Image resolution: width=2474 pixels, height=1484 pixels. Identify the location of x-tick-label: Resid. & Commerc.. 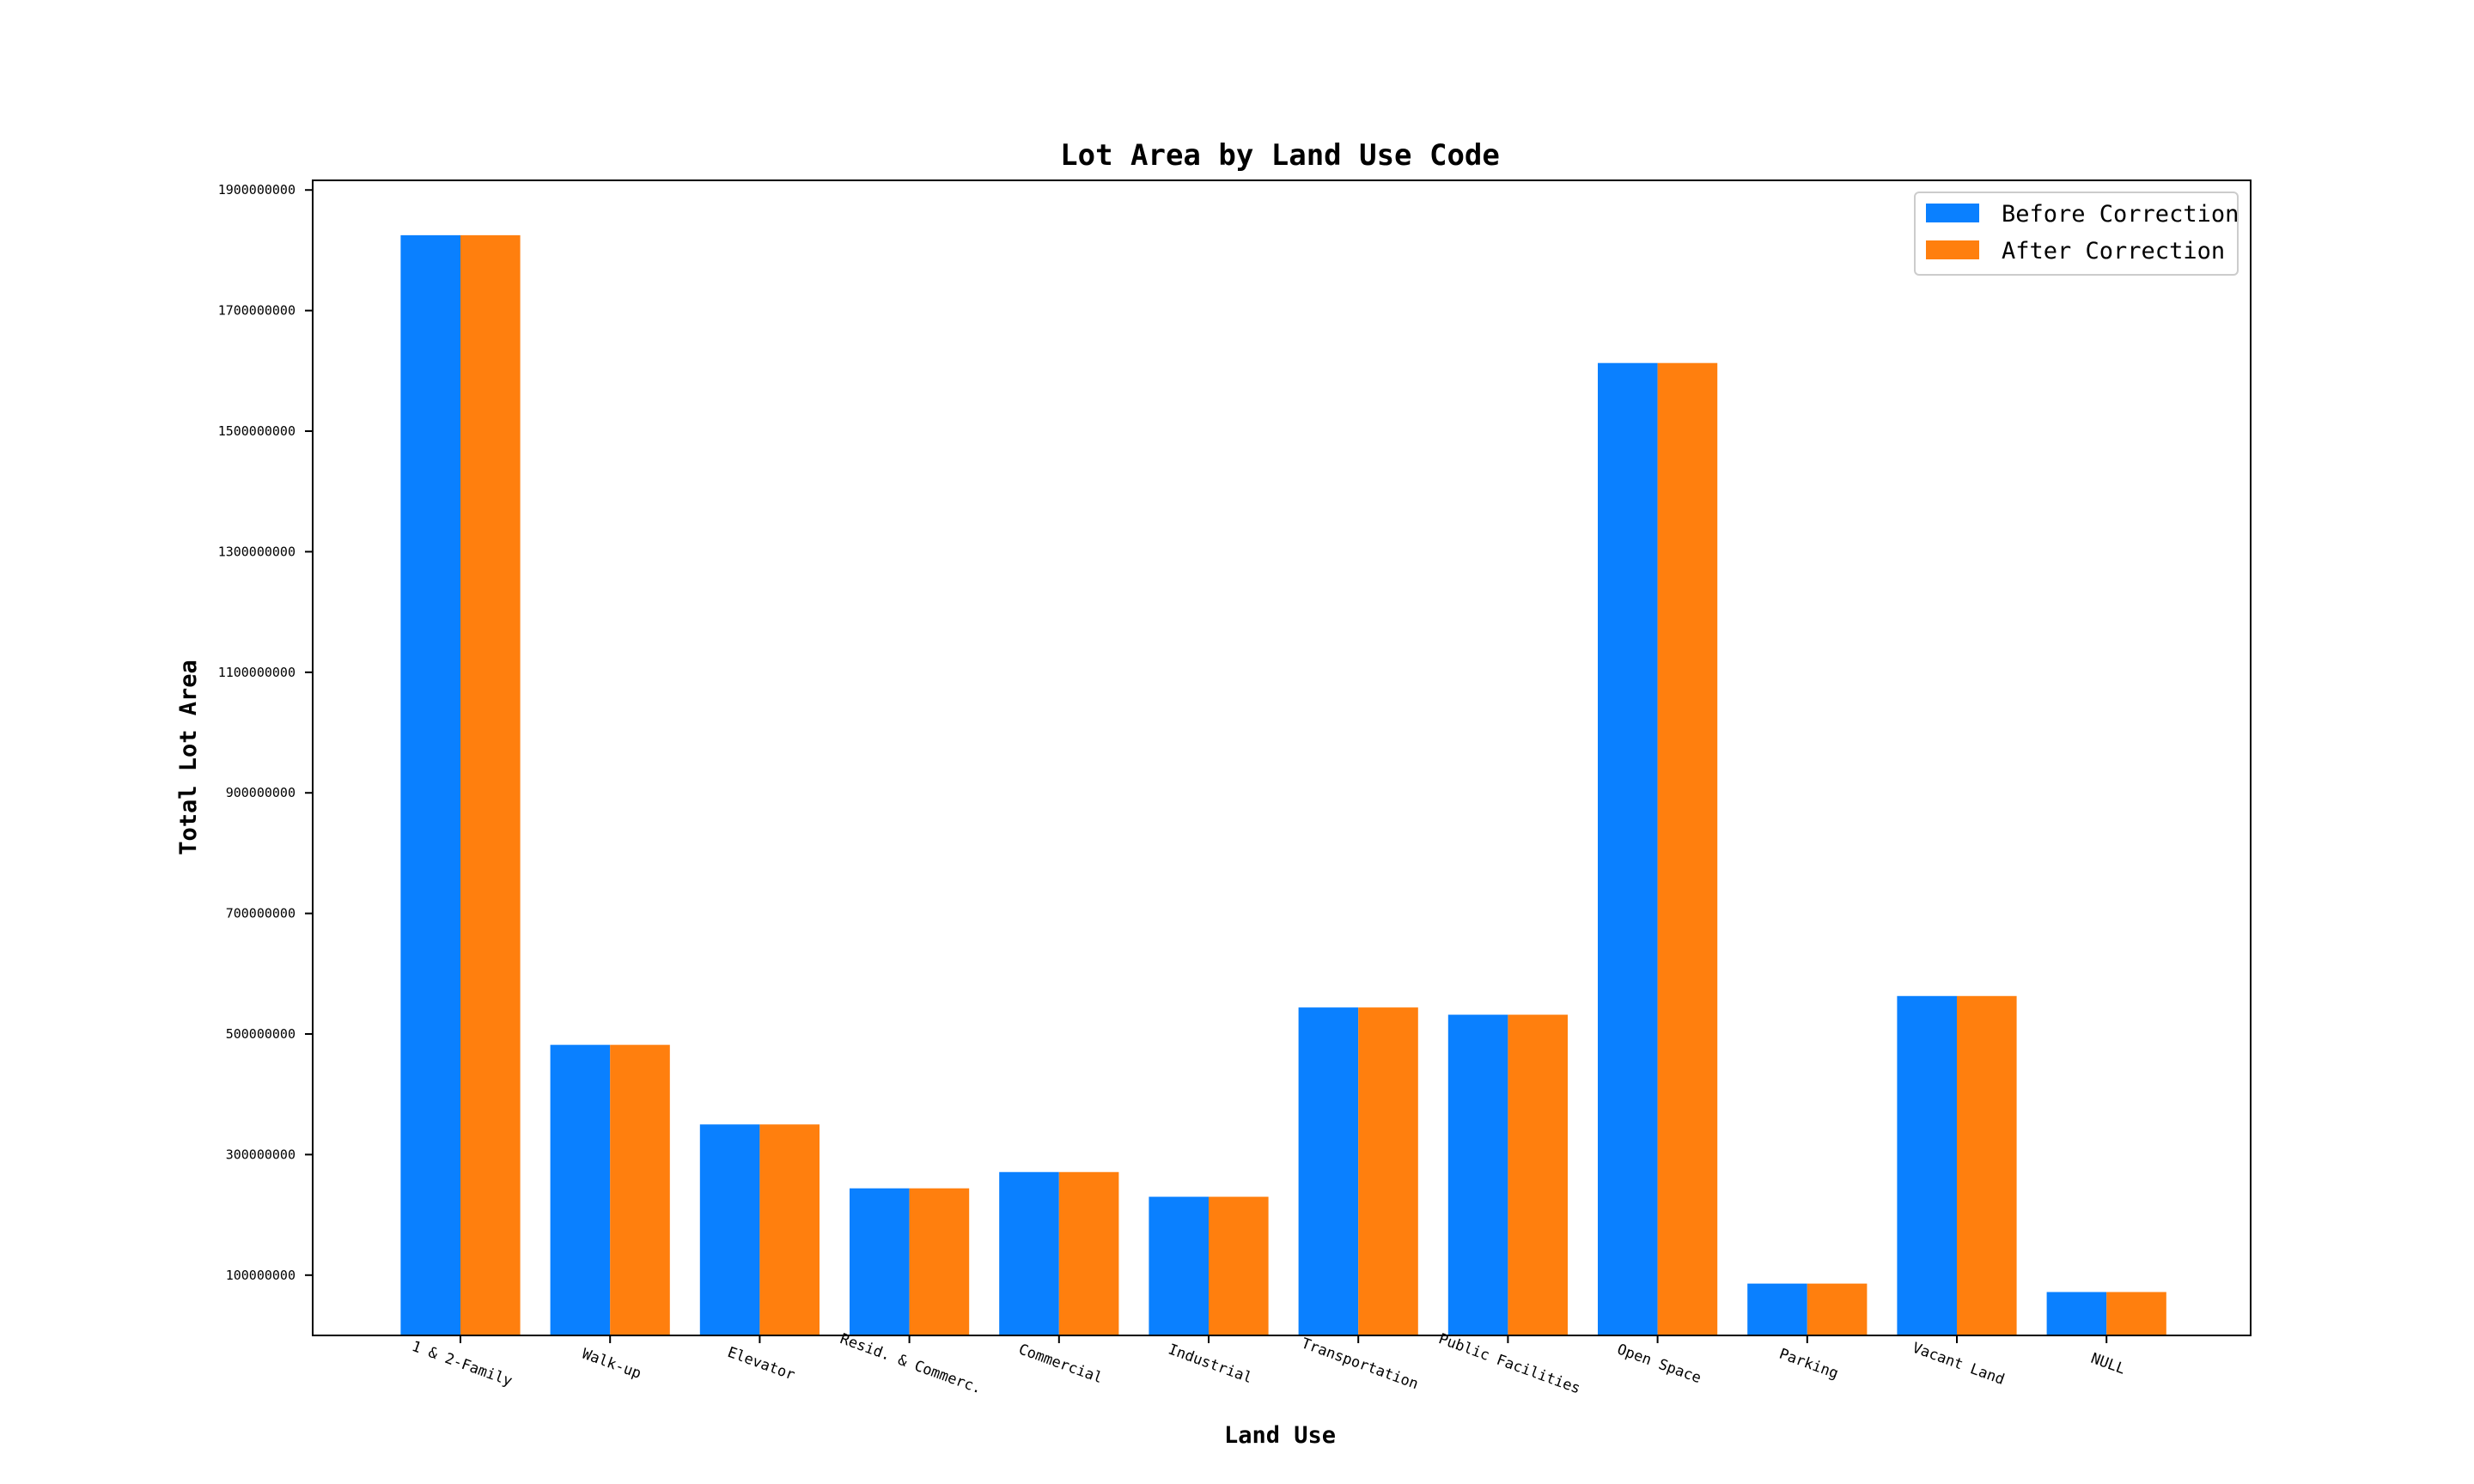
(911, 1363).